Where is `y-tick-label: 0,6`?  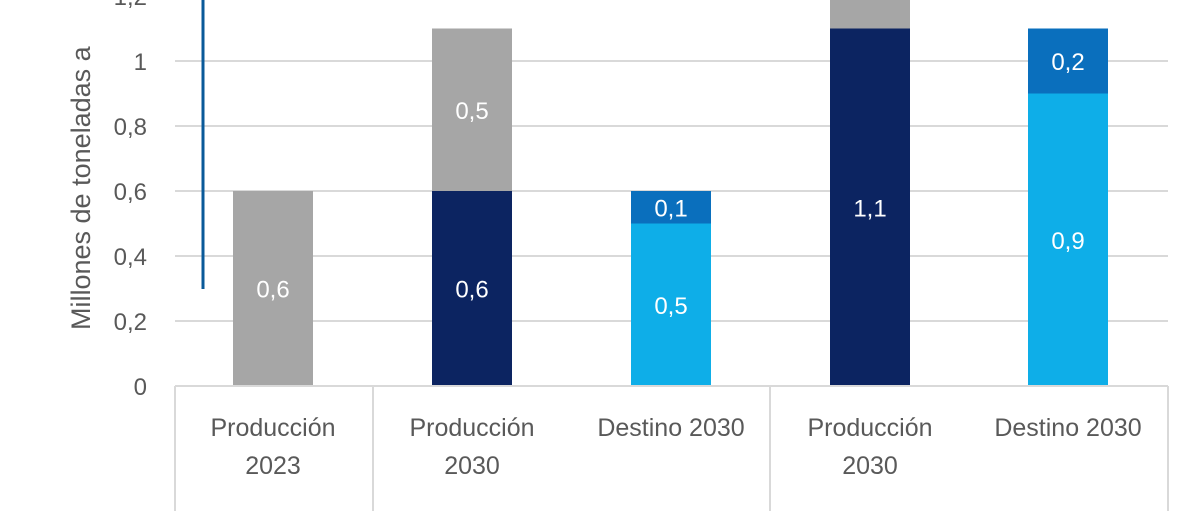 y-tick-label: 0,6 is located at coordinates (130, 192).